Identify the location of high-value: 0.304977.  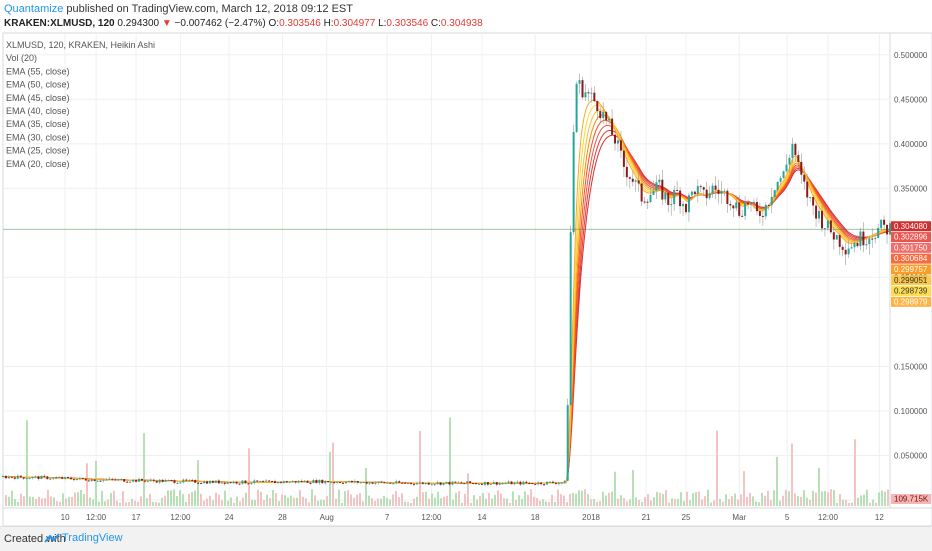
(354, 23).